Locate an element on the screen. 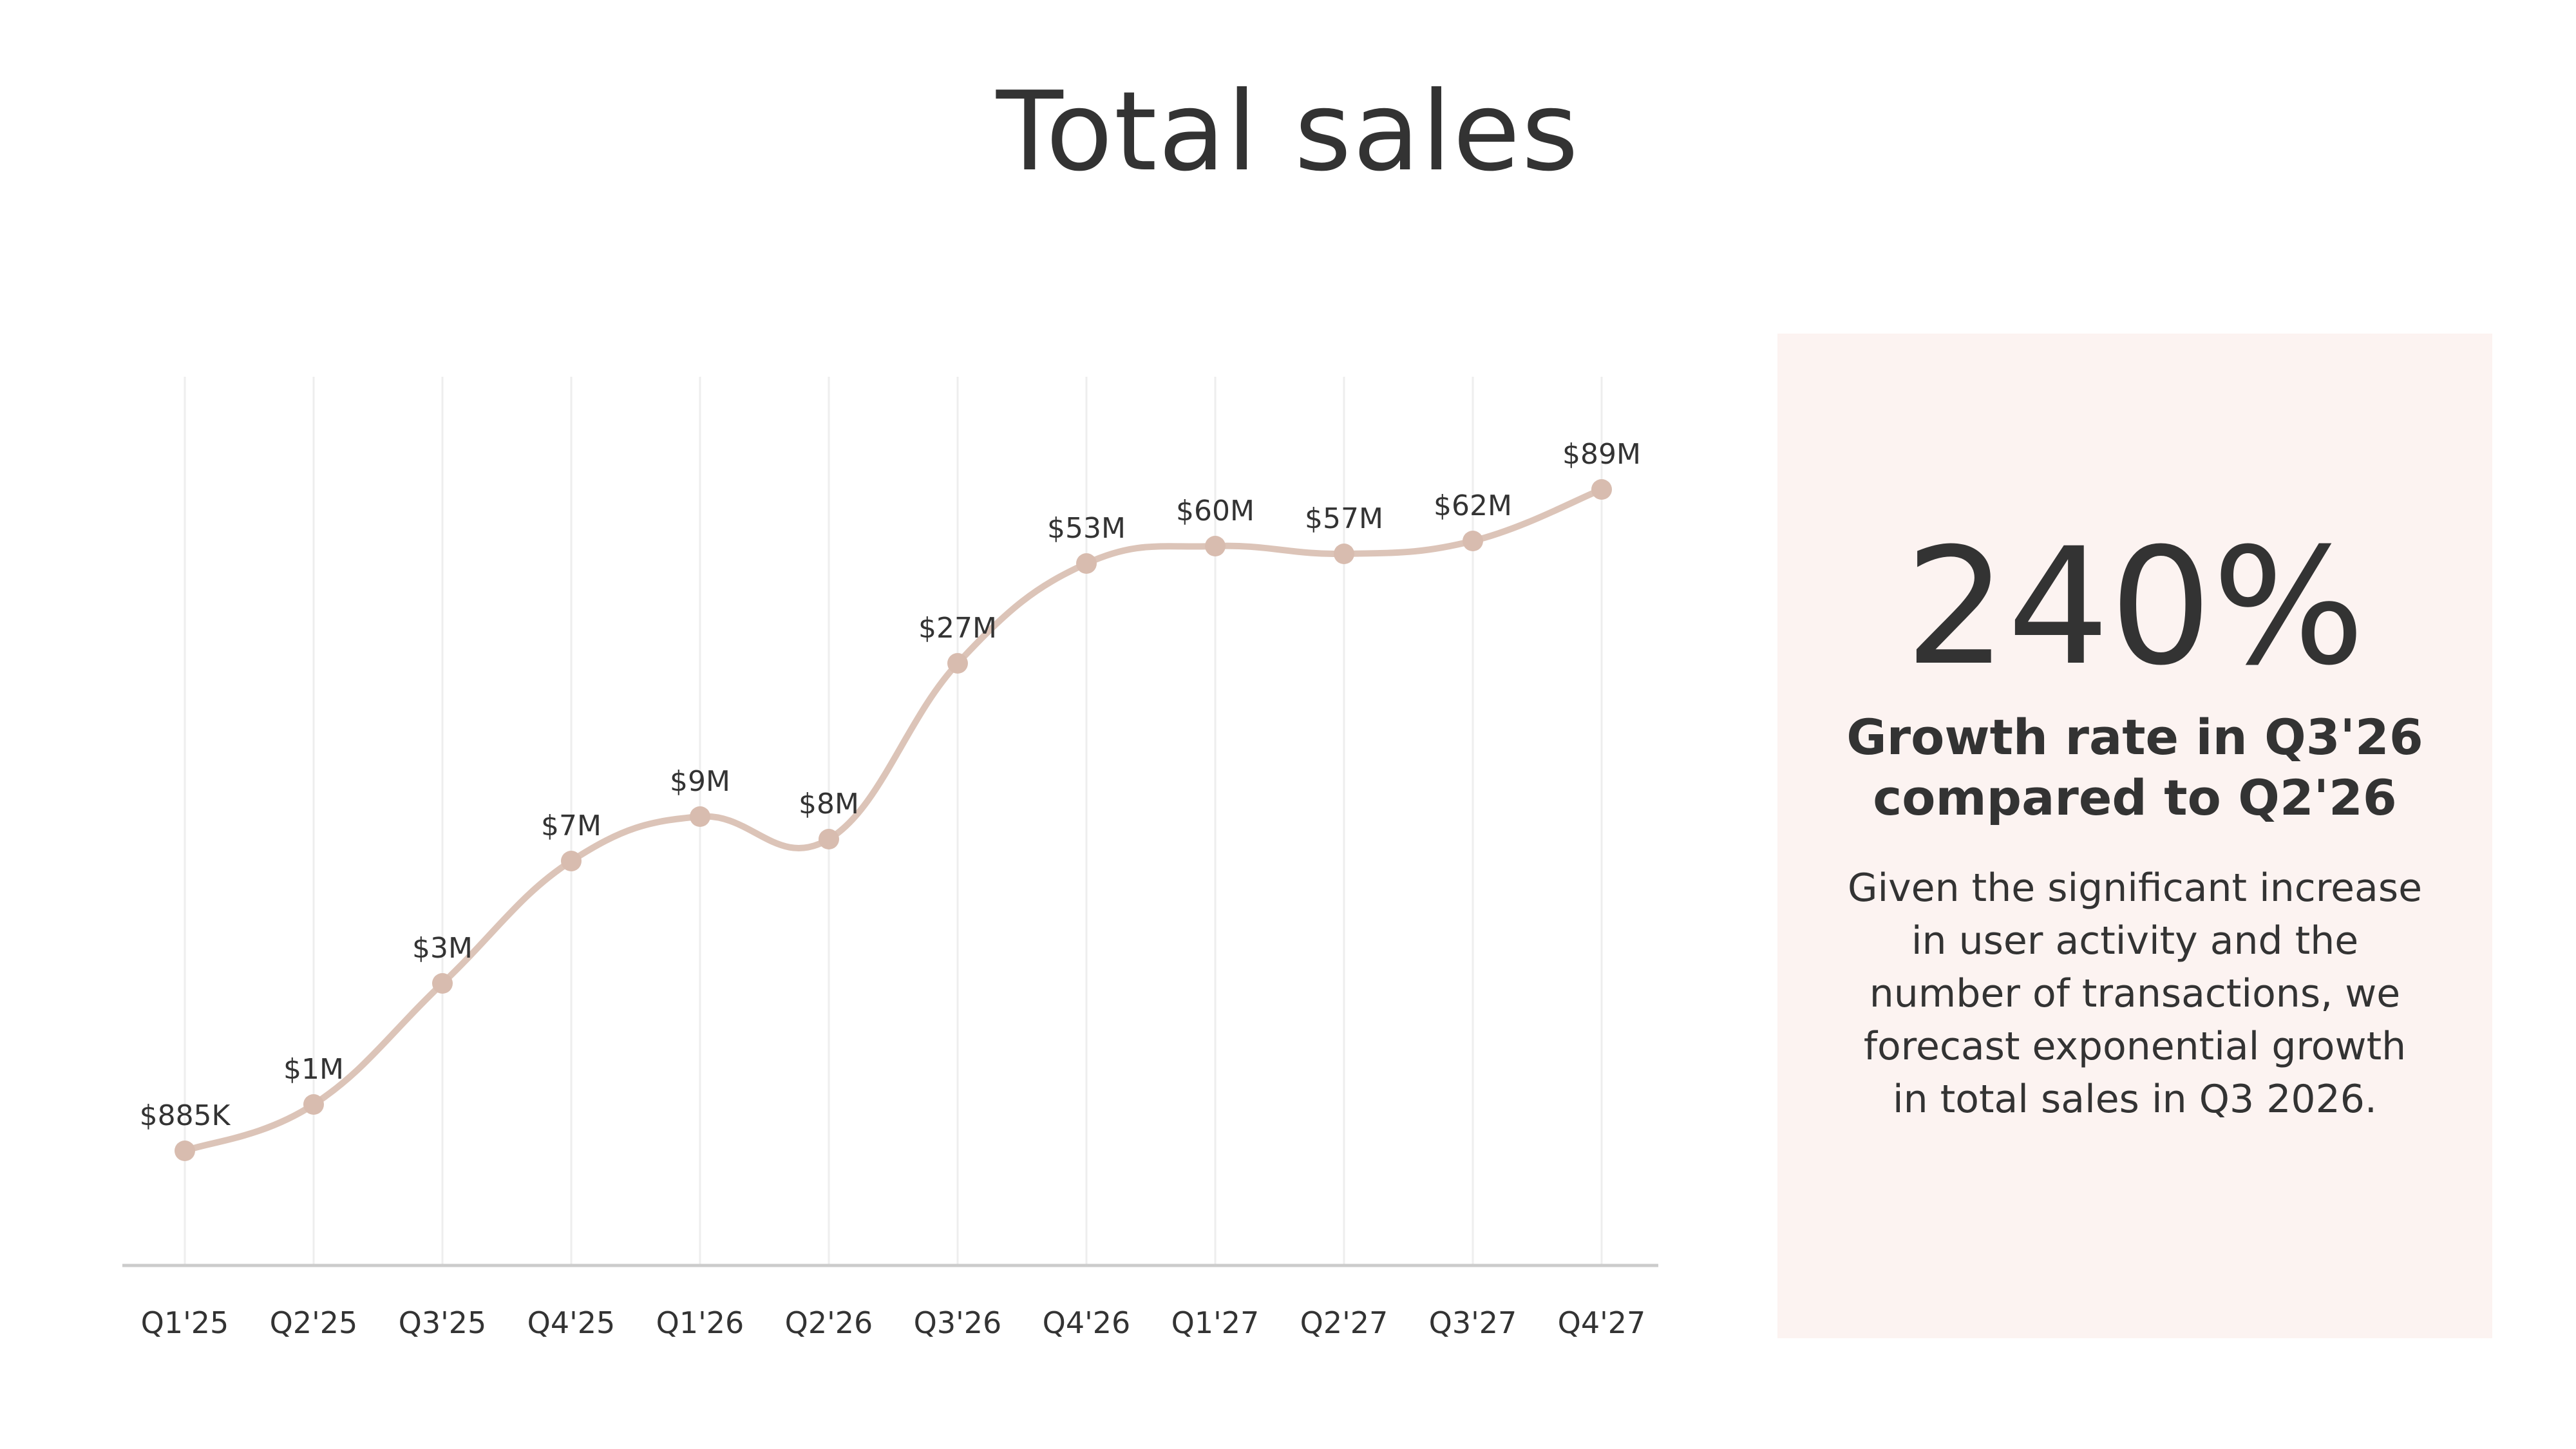 The width and height of the screenshot is (2576, 1449). data-label: $7M is located at coordinates (571, 826).